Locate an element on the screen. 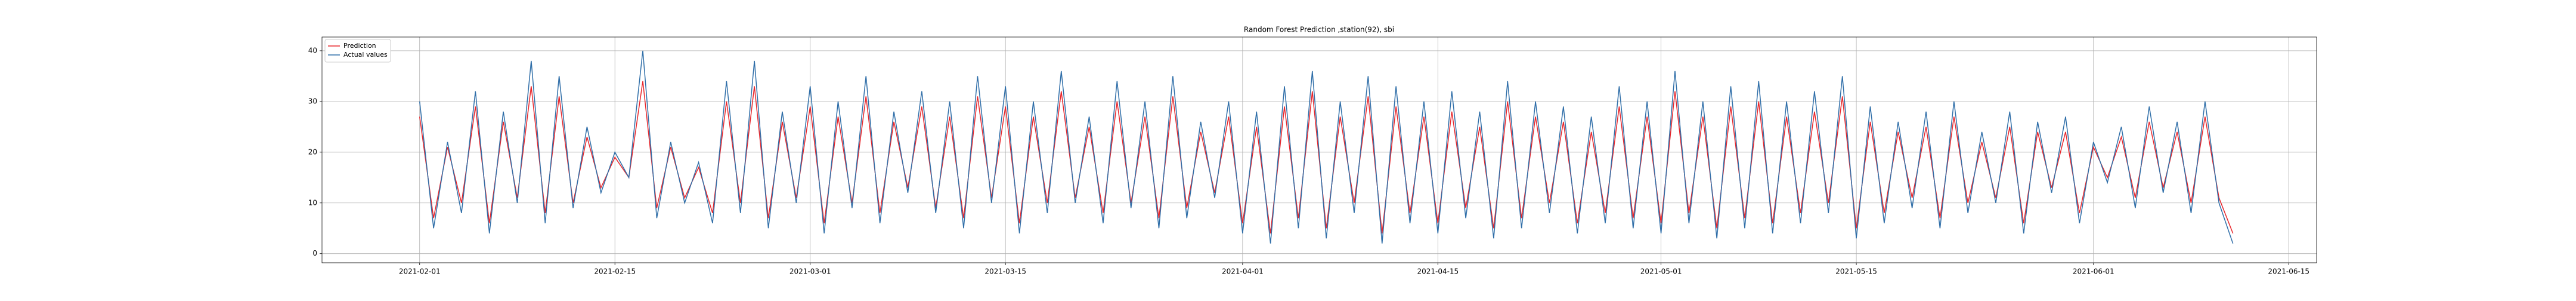 The image size is (2576, 301). x-tick-label: 2021-03-15 is located at coordinates (1005, 272).